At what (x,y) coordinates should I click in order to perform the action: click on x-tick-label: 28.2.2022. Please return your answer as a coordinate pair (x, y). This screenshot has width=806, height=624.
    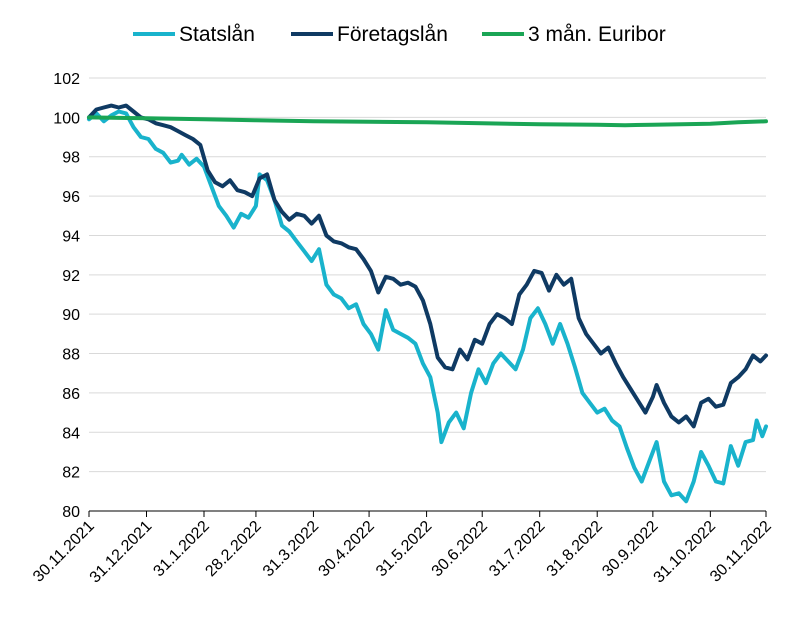
    Looking at the image, I should click on (233, 549).